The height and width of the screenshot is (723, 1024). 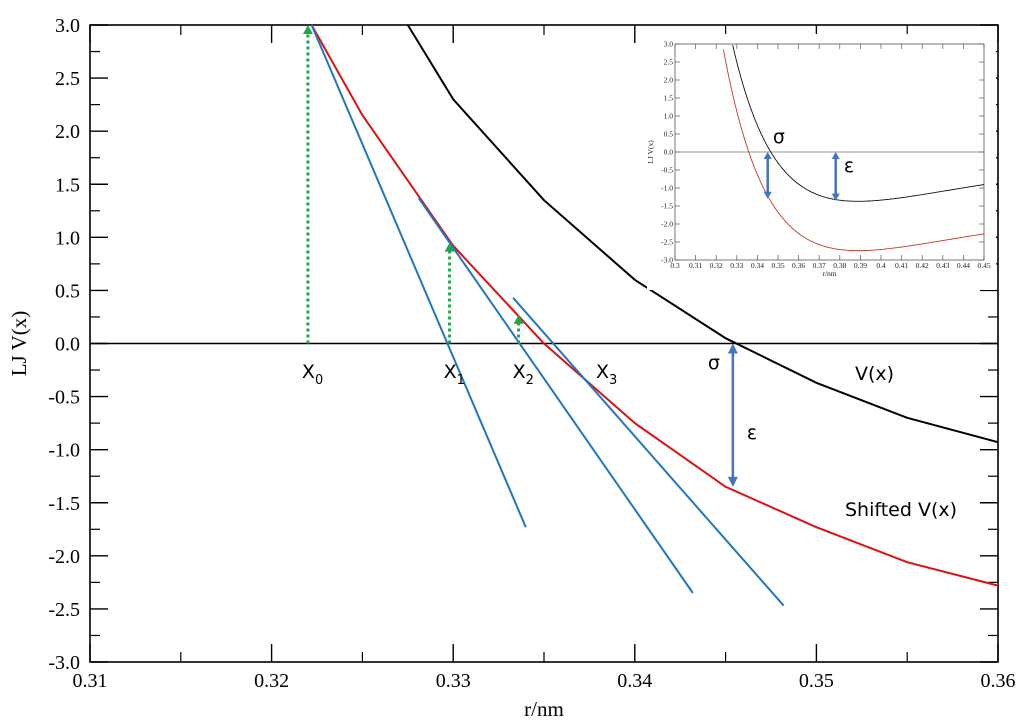 I want to click on inset-x-tick-label: 0.31, so click(x=695, y=265).